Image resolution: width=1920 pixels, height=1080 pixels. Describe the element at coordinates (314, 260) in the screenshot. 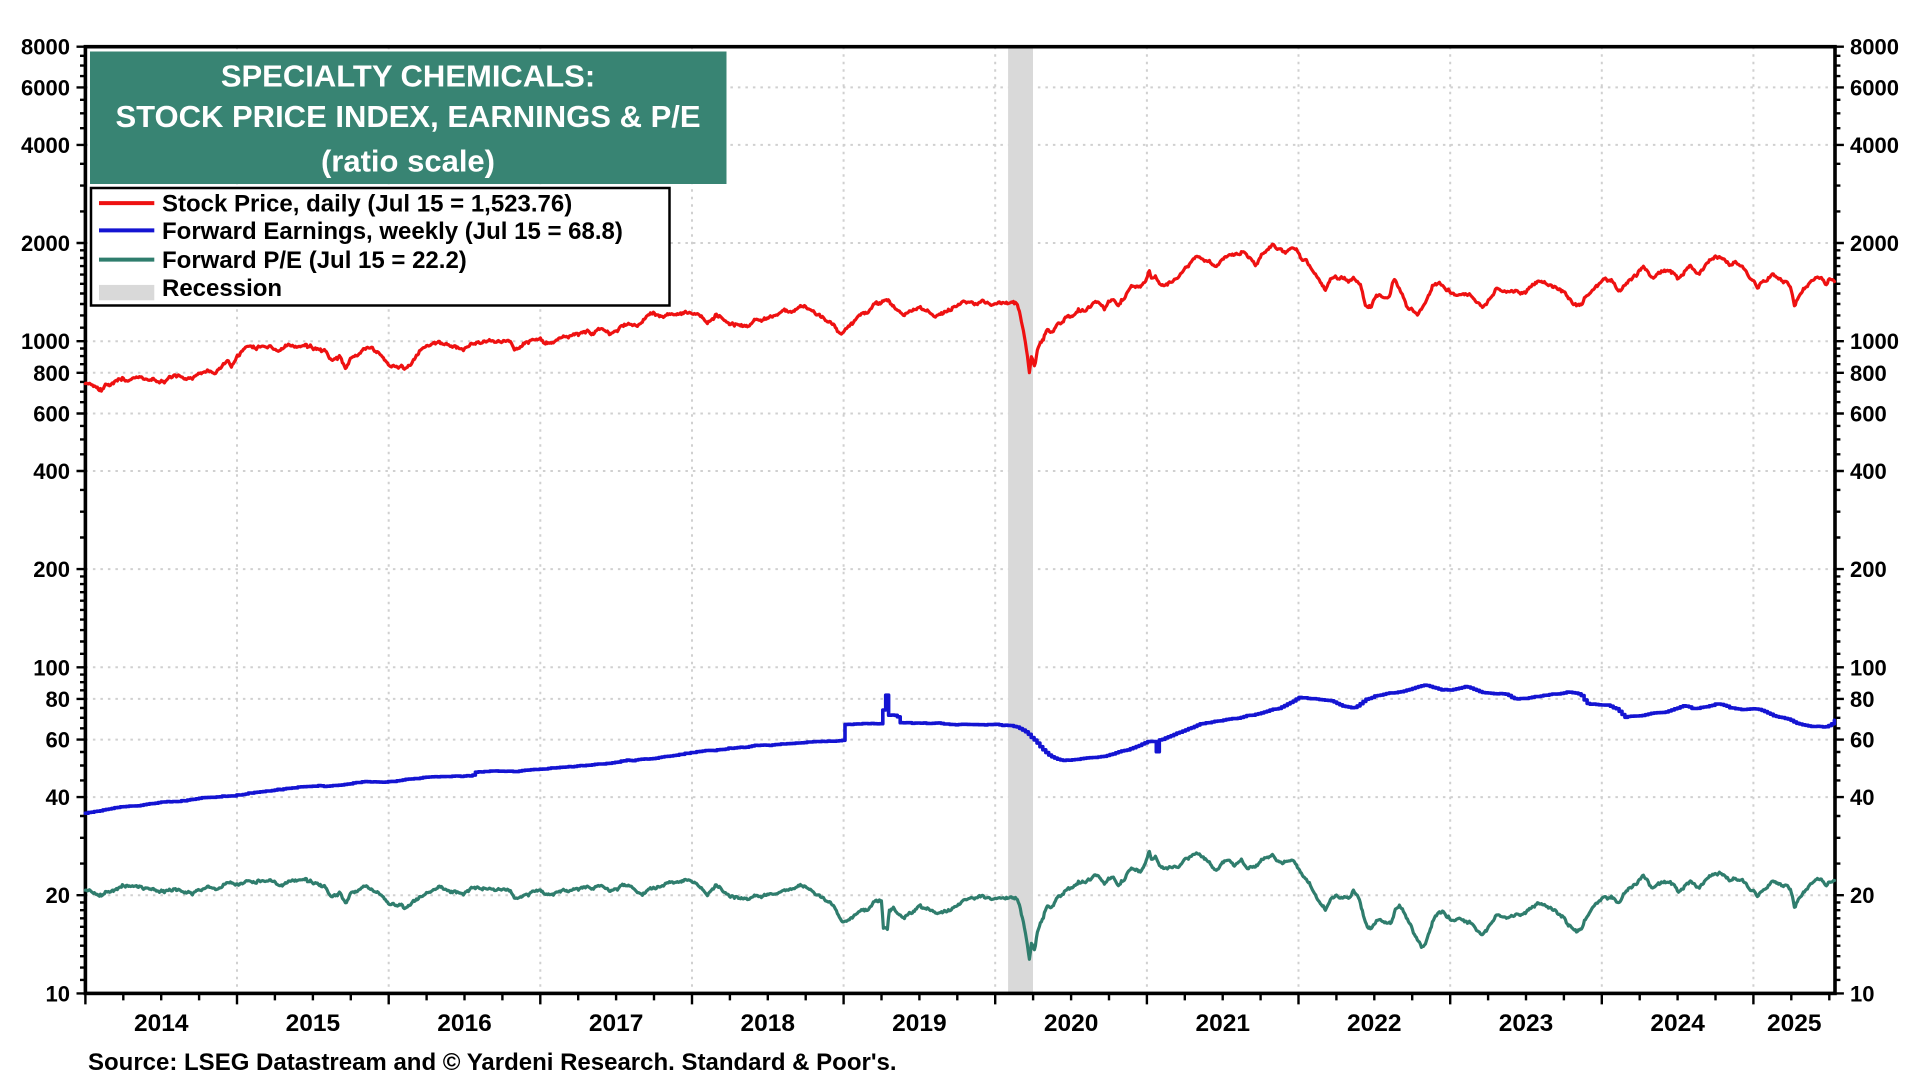

I see `svg-text: Forward P/E (Jul 15 = 22.2)` at that location.